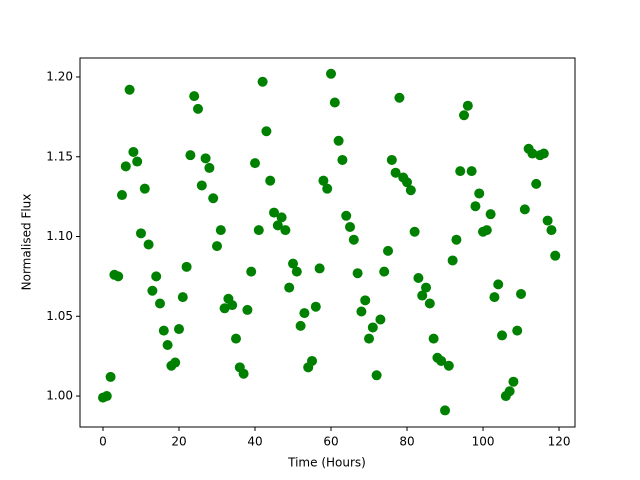 The width and height of the screenshot is (640, 480). I want to click on x-tick-label: 0, so click(103, 442).